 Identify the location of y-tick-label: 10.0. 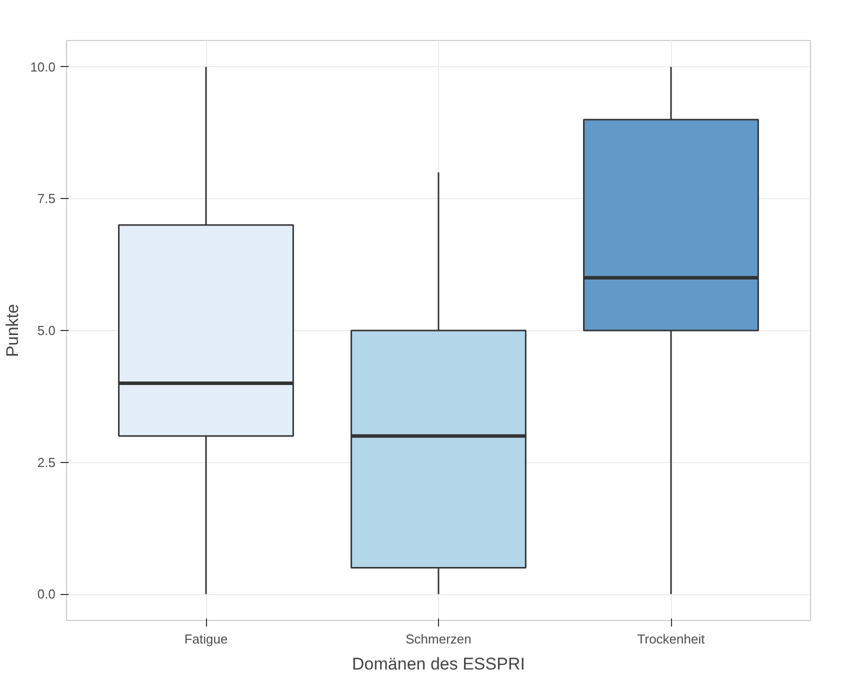
(43, 66).